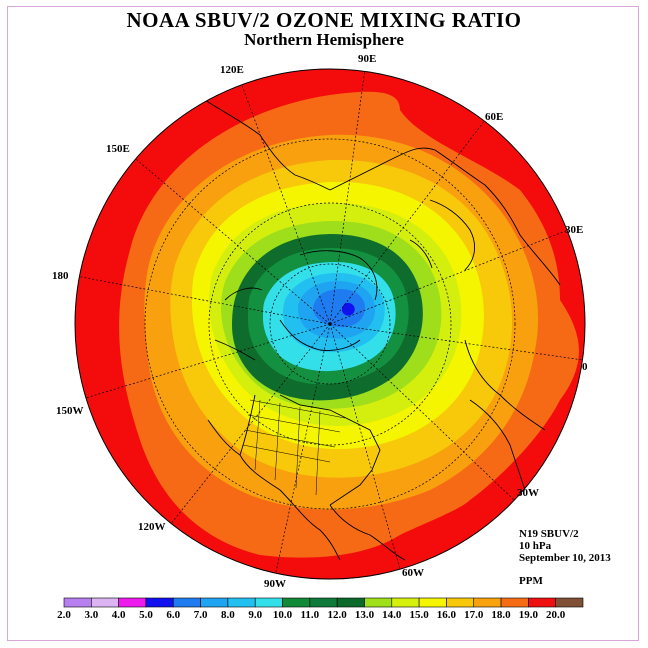 The height and width of the screenshot is (648, 648). Describe the element at coordinates (535, 546) in the screenshot. I see `pressure-level-label: 10 hPa` at that location.